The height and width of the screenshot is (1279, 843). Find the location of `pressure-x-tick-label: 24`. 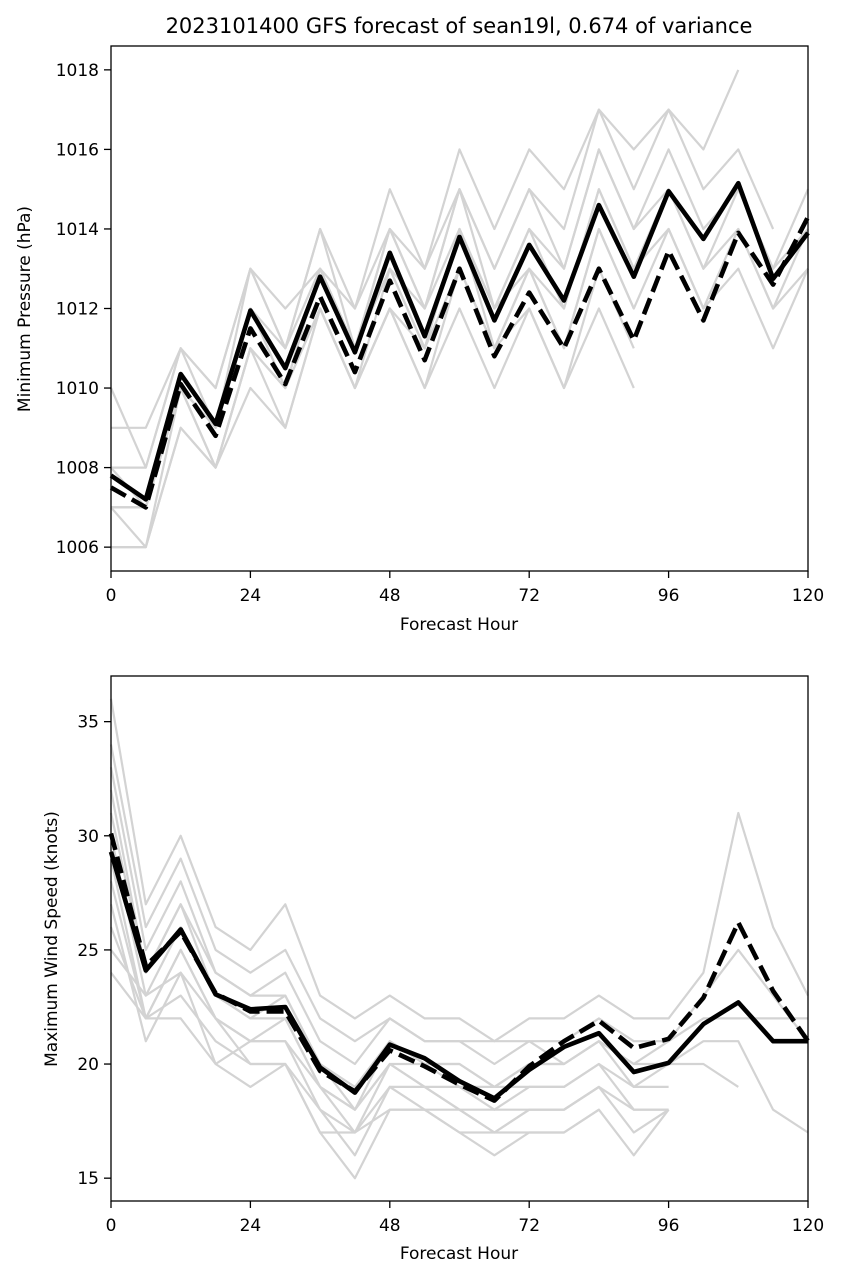

pressure-x-tick-label: 24 is located at coordinates (251, 596).